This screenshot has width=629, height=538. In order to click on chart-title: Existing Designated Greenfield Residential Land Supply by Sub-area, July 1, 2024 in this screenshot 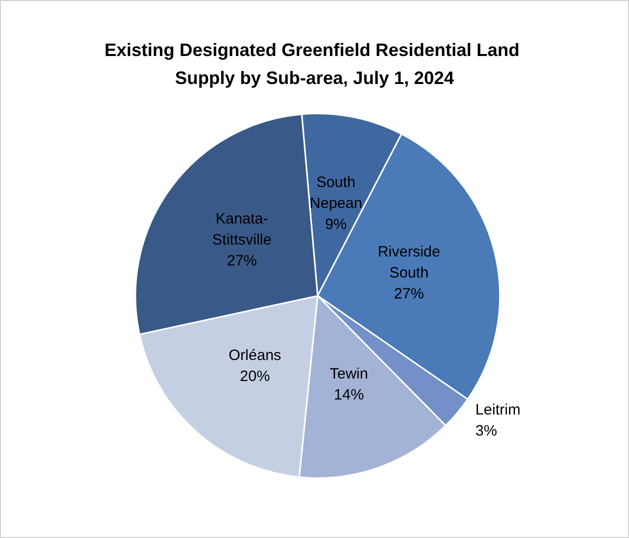, I will do `click(314, 64)`.